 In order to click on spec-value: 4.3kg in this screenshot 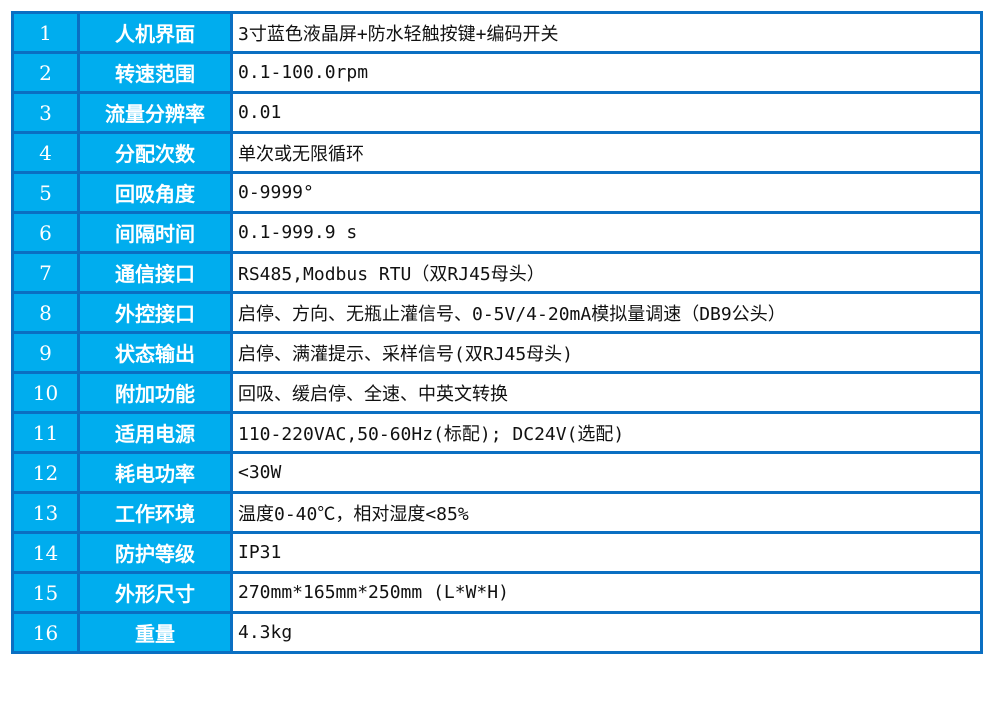, I will do `click(606, 632)`.